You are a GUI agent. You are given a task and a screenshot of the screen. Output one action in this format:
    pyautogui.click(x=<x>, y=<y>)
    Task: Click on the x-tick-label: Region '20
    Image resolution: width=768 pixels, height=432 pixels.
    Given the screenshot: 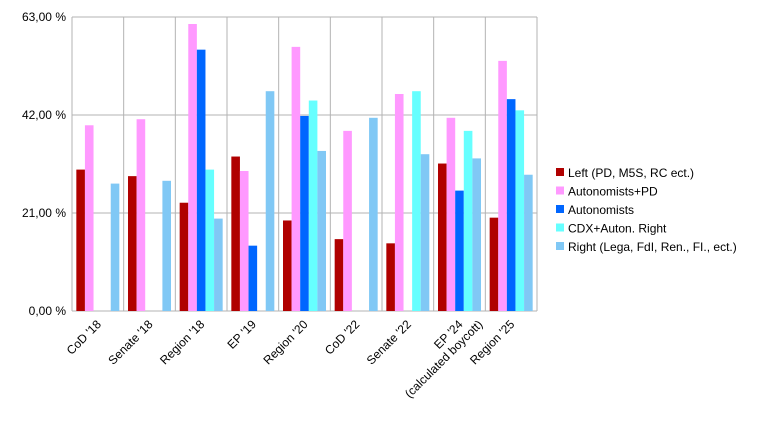 What is the action you would take?
    pyautogui.click(x=285, y=342)
    